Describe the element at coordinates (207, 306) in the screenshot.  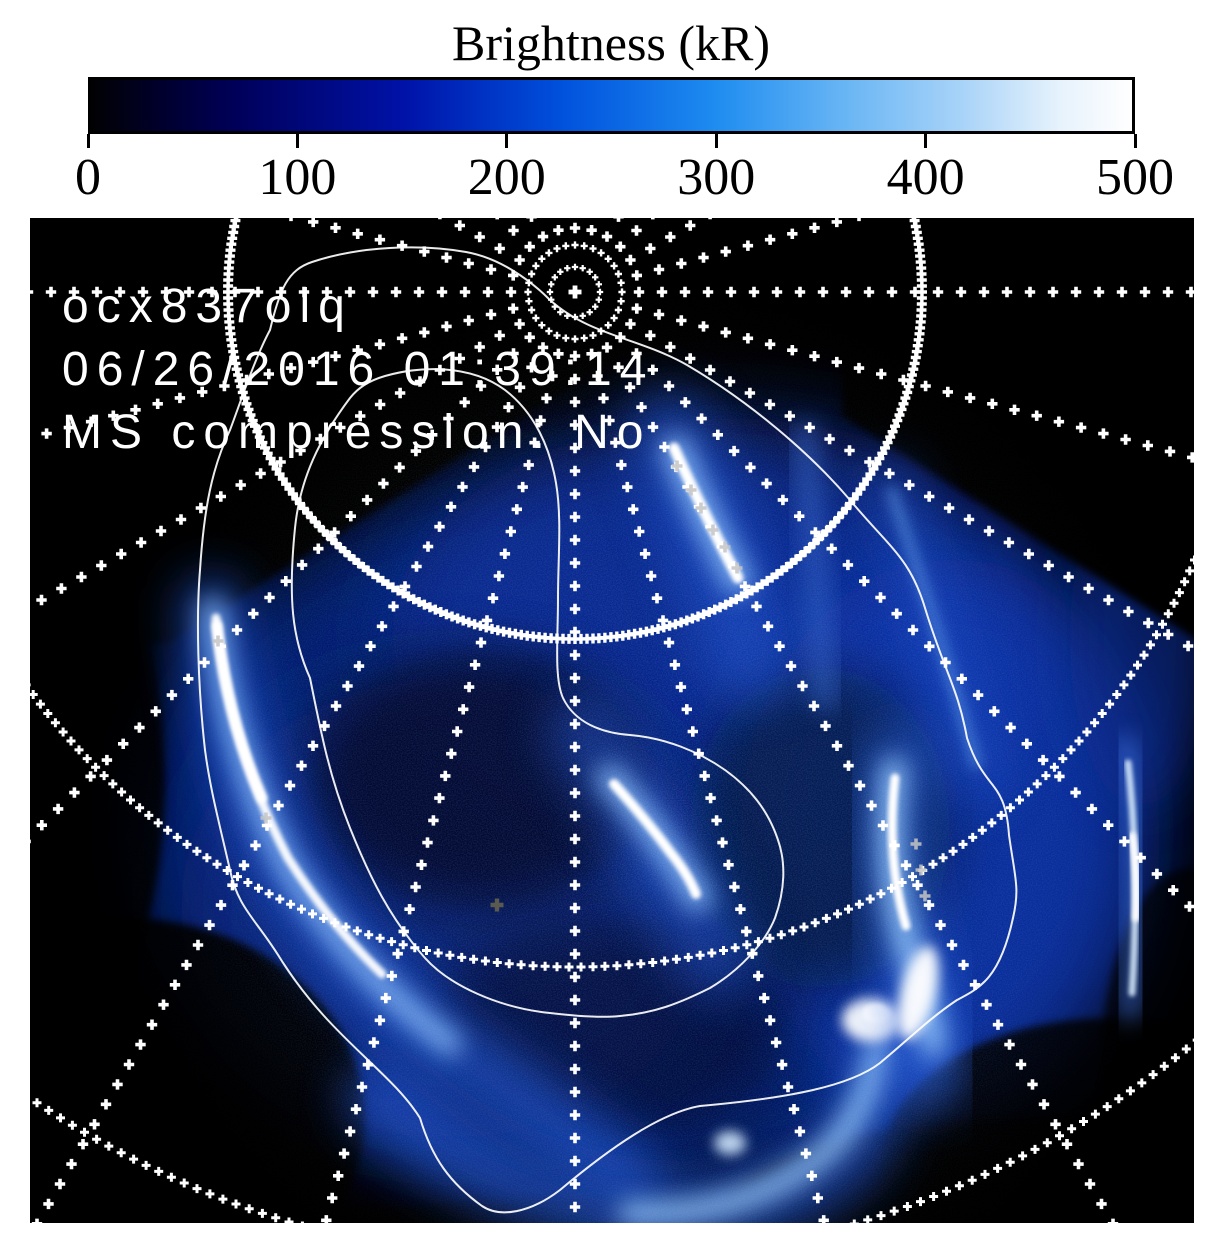
I see `observation-id-label: ocx837olq` at that location.